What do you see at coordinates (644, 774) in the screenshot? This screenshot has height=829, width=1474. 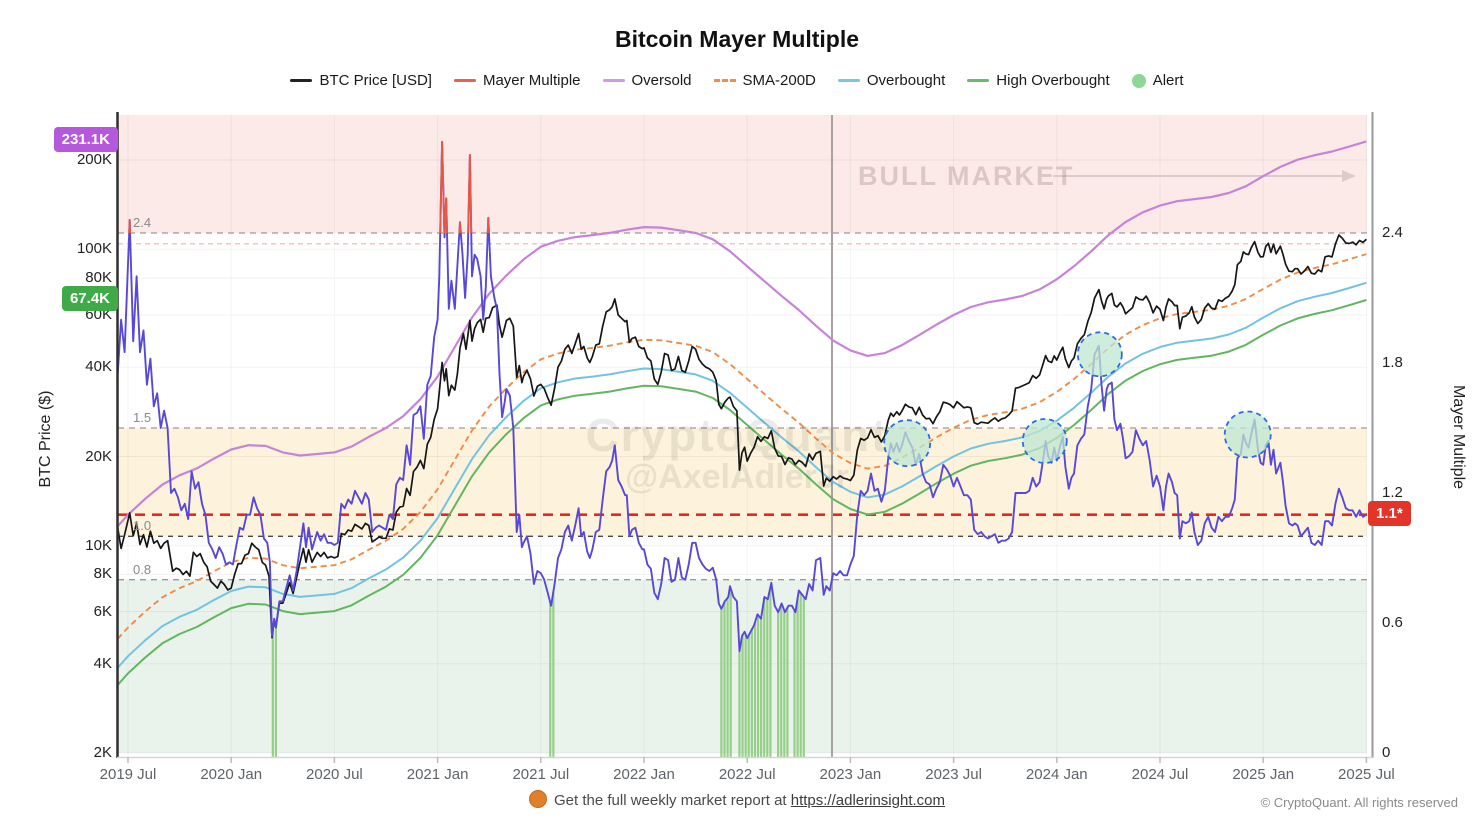 I see `x-tick-label: 2022 Jan` at bounding box center [644, 774].